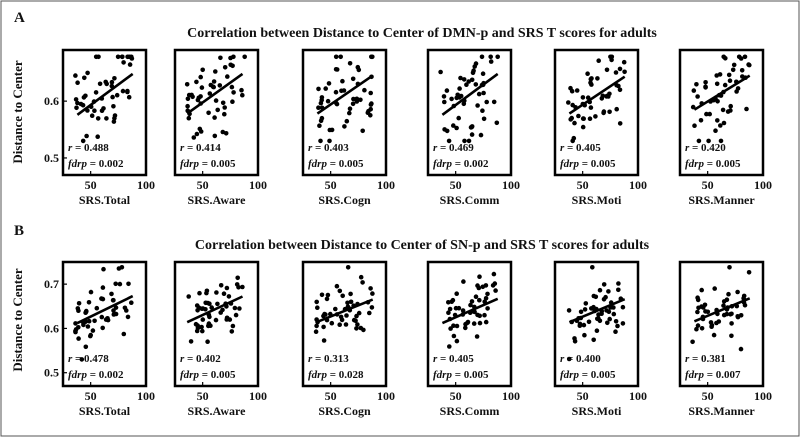  What do you see at coordinates (202, 148) in the screenshot?
I see `r-value: = 0.414` at bounding box center [202, 148].